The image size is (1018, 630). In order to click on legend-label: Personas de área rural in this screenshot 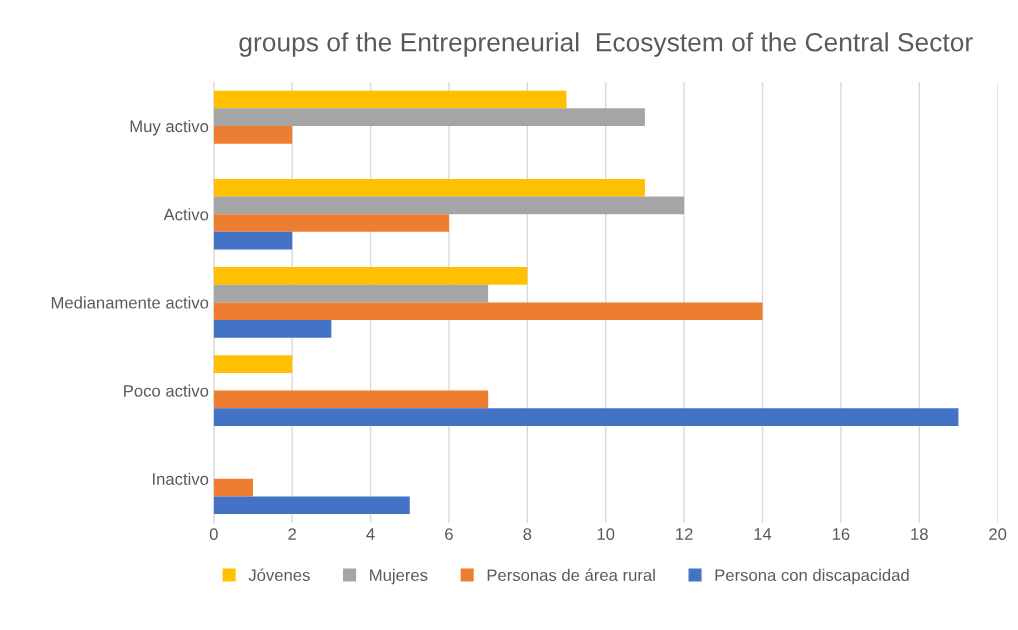, I will do `click(571, 575)`.